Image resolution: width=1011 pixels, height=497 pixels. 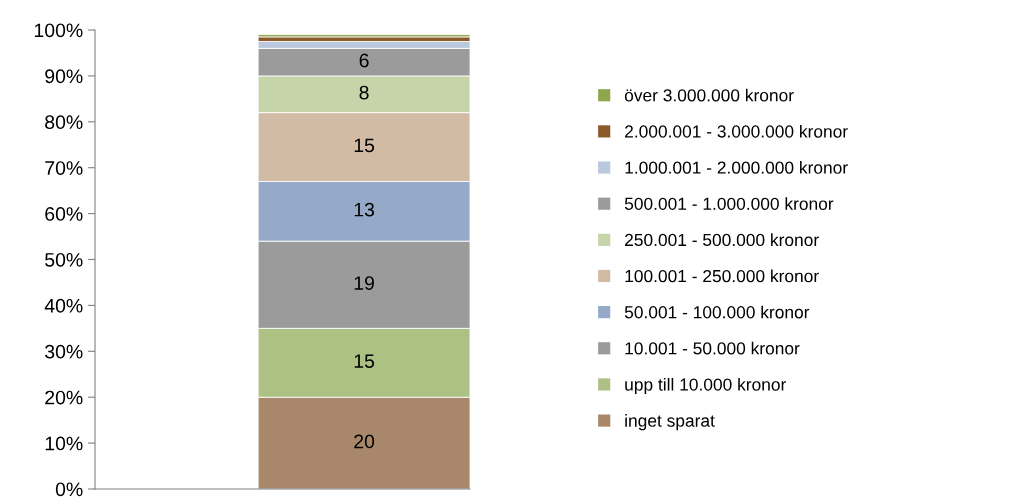 I want to click on y-tick-label: 0%, so click(x=69, y=489).